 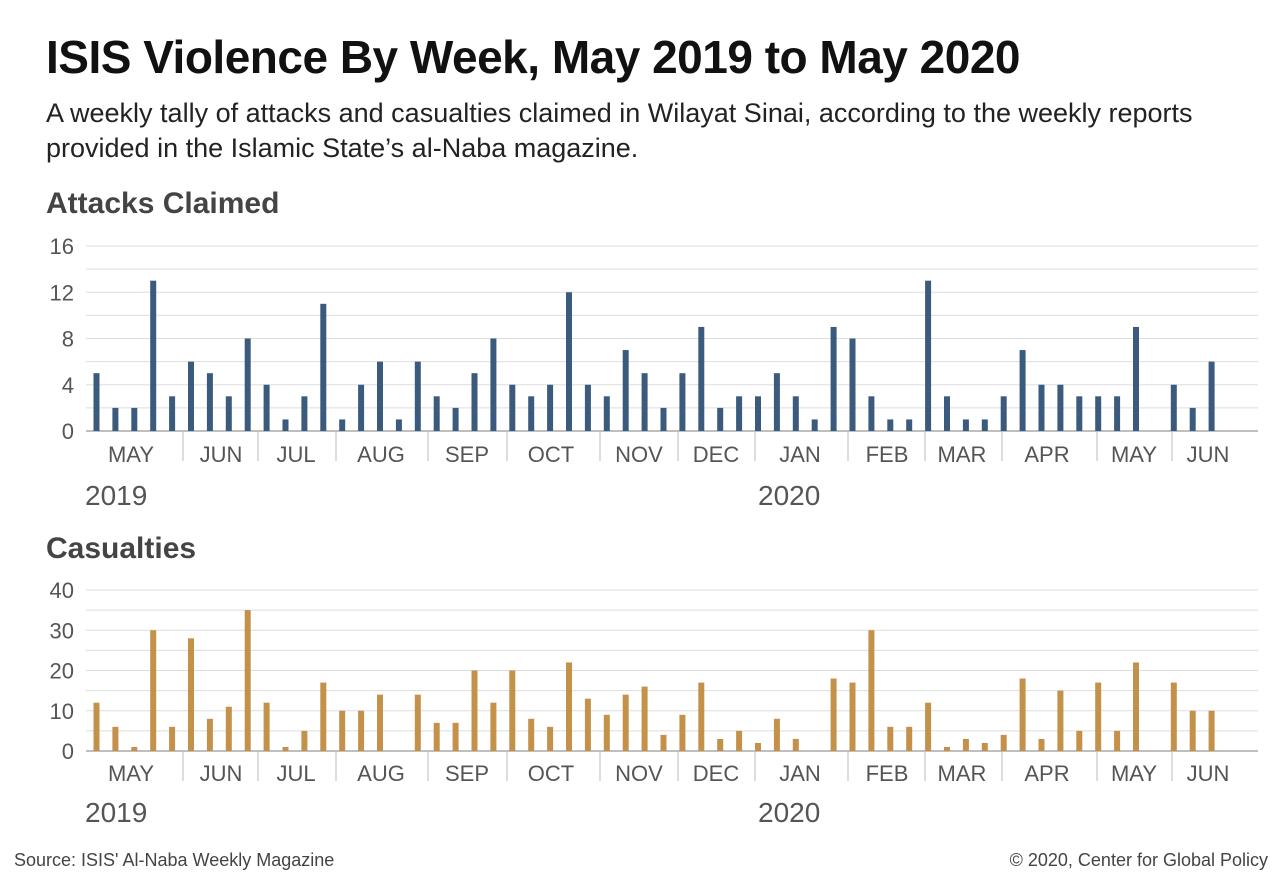 What do you see at coordinates (163, 203) in the screenshot?
I see `attacks-chart-title: Attacks Claimed` at bounding box center [163, 203].